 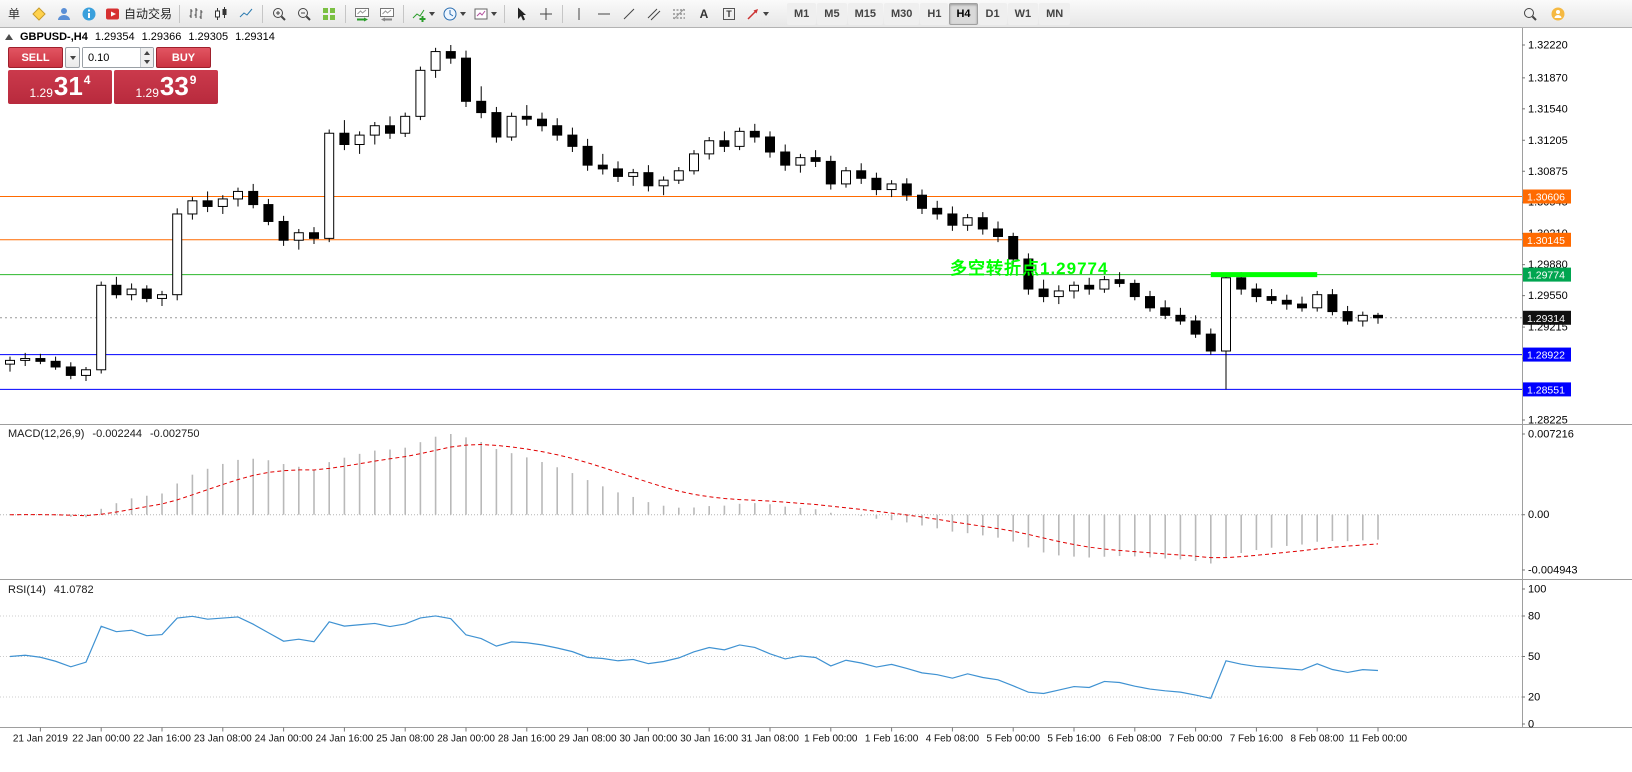 I want to click on text-tool-label: A, so click(x=704, y=13).